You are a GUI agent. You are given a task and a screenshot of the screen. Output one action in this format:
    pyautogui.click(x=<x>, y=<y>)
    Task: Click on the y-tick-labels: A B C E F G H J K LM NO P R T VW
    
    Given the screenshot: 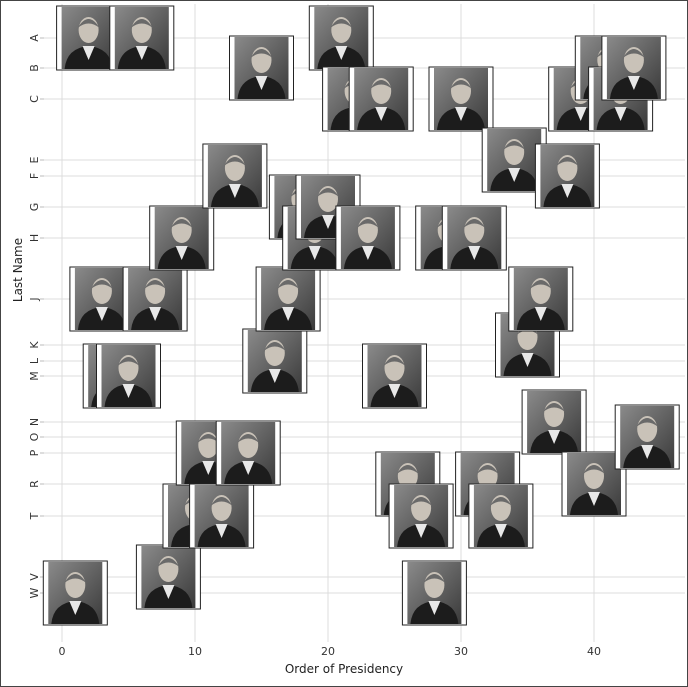 What is the action you would take?
    pyautogui.click(x=36, y=316)
    